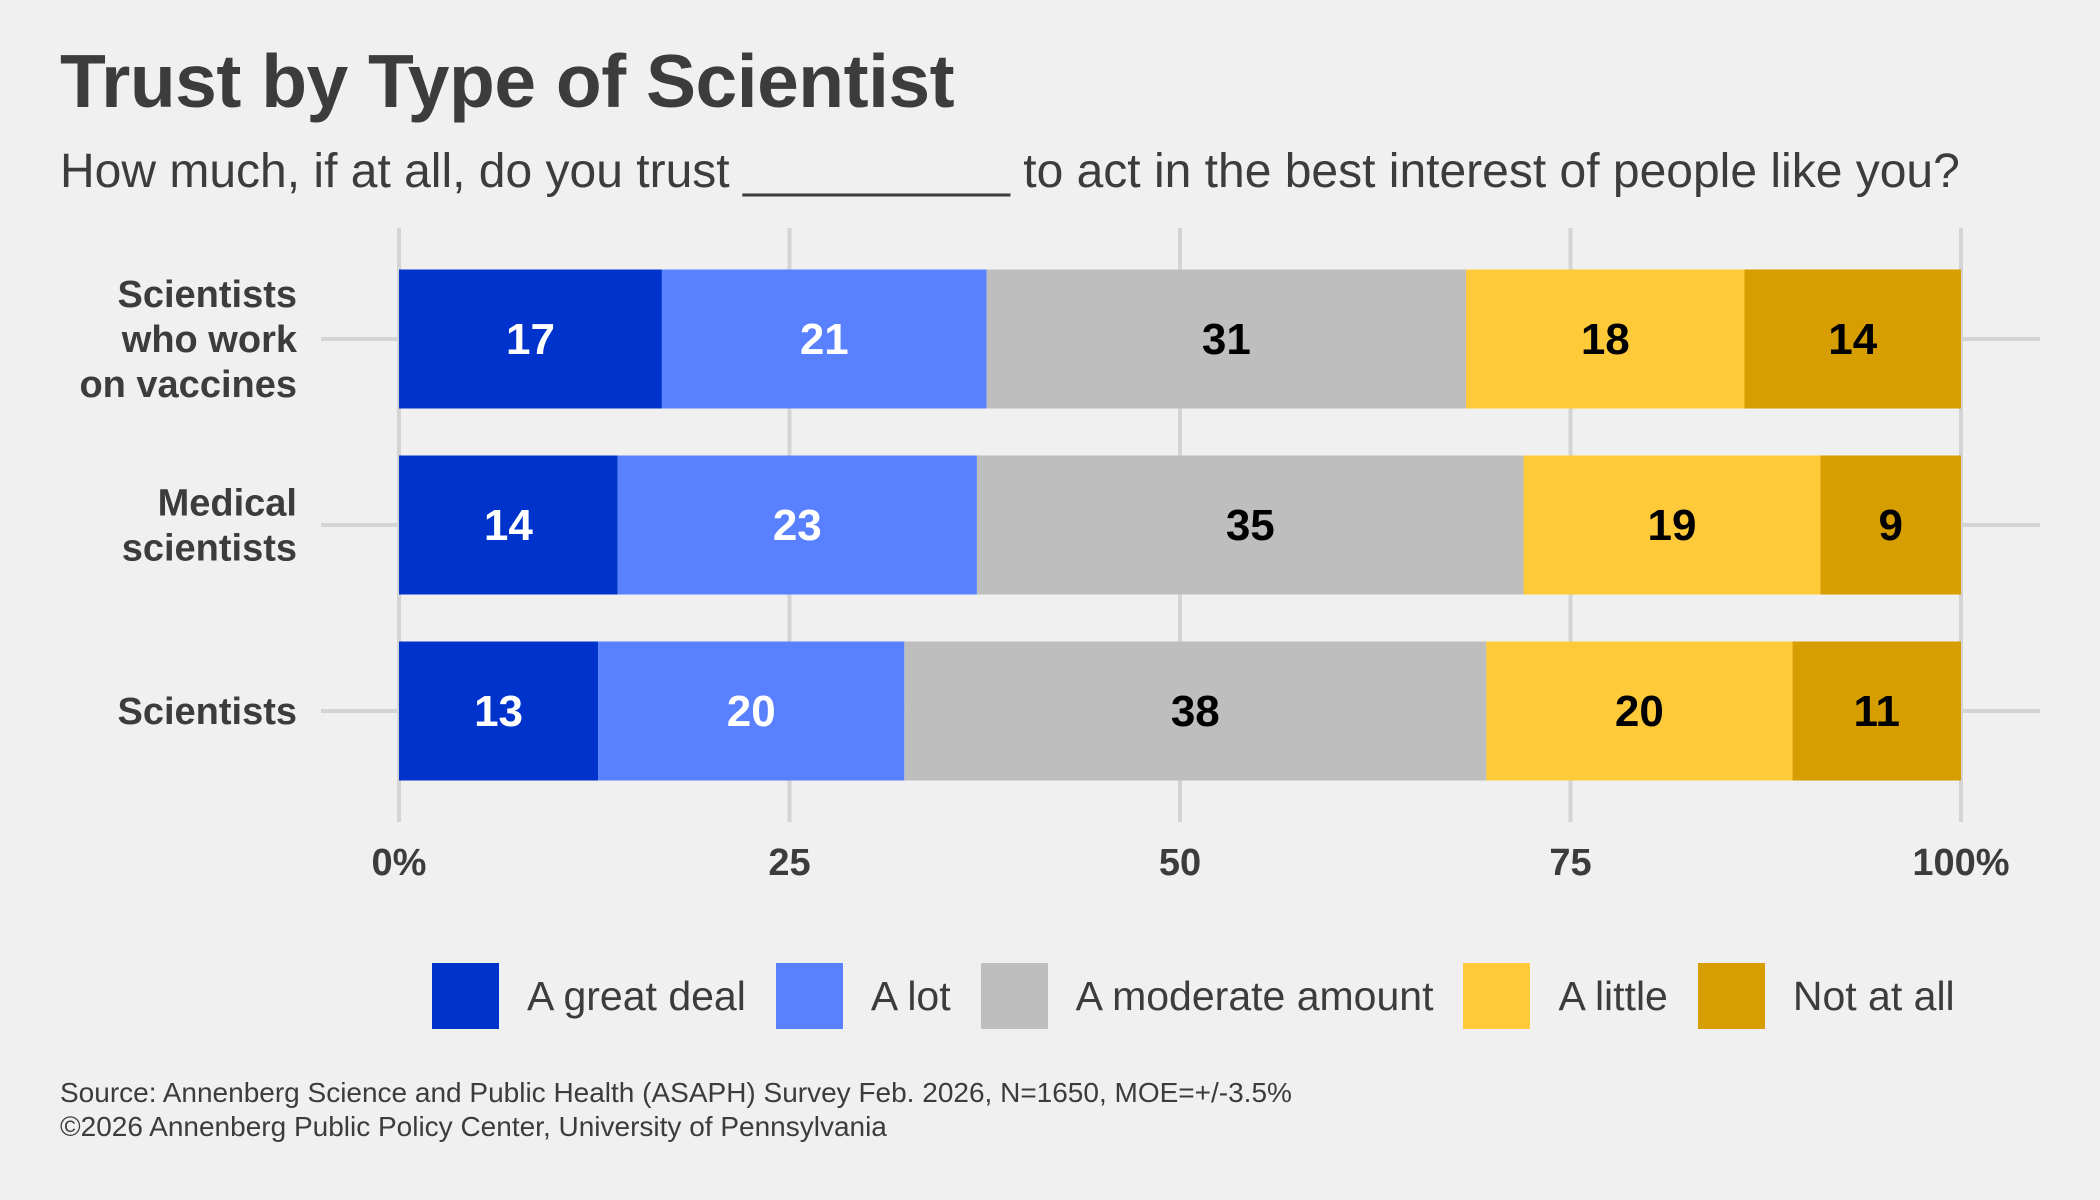 This screenshot has width=2100, height=1200. What do you see at coordinates (1570, 863) in the screenshot?
I see `x-tick-label: 75` at bounding box center [1570, 863].